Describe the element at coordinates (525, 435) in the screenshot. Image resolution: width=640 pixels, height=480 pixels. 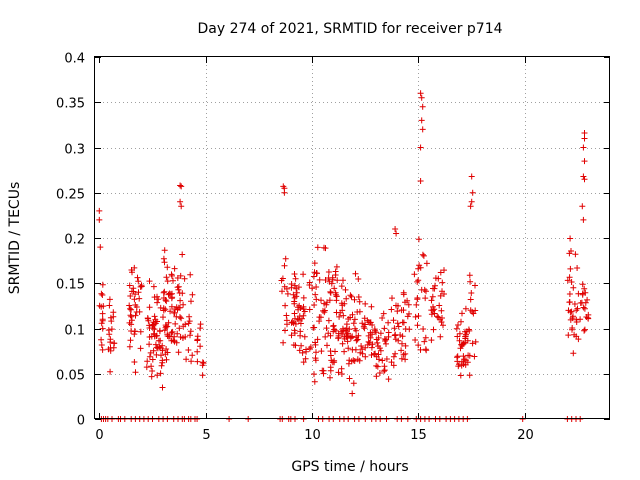
I see `x-tick-label: 20` at that location.